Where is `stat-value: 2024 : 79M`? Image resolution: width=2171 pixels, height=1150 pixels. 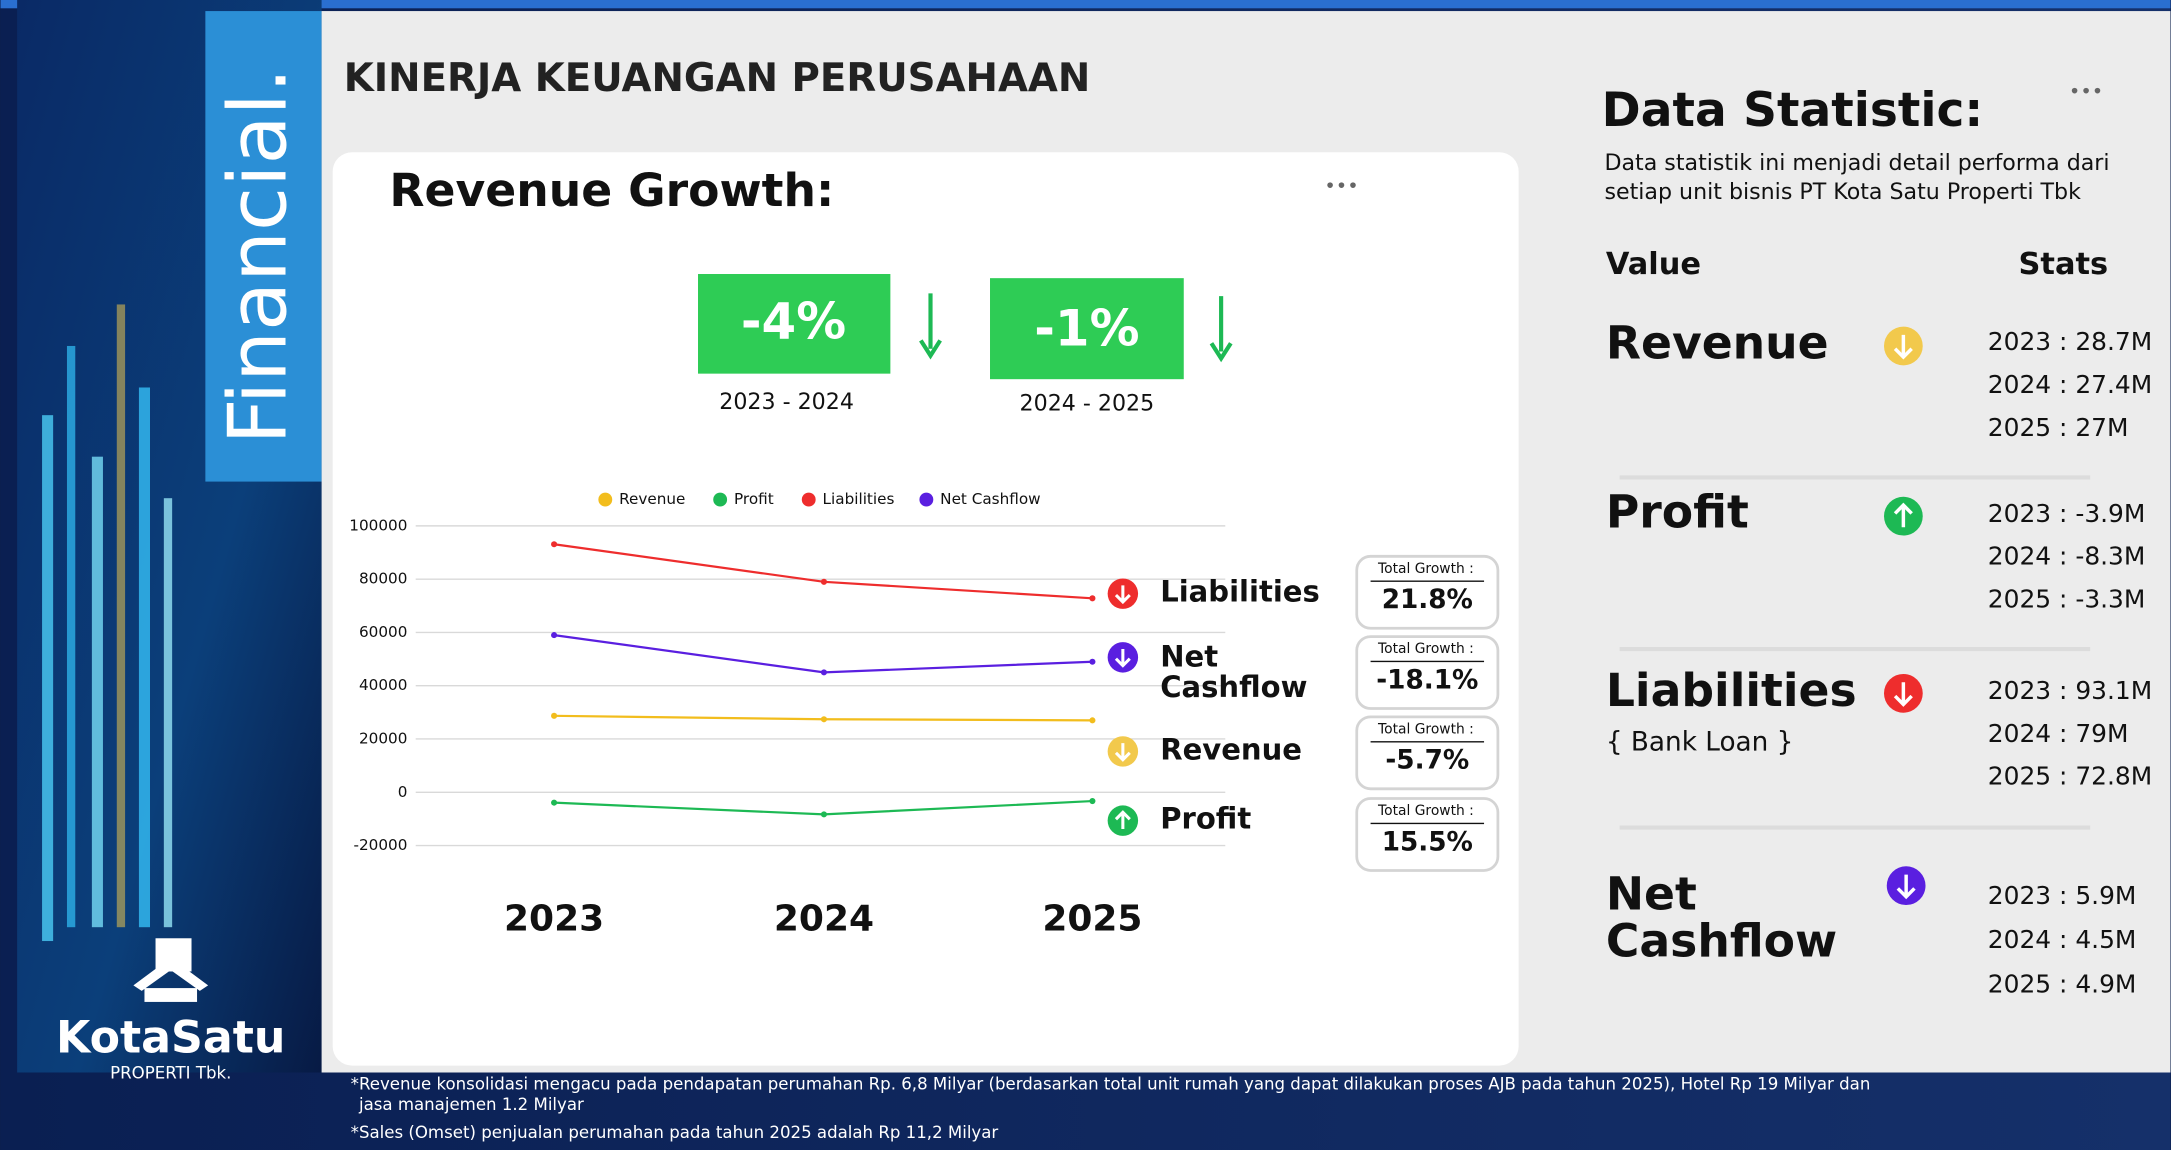
stat-value: 2024 : 79M is located at coordinates (2058, 733).